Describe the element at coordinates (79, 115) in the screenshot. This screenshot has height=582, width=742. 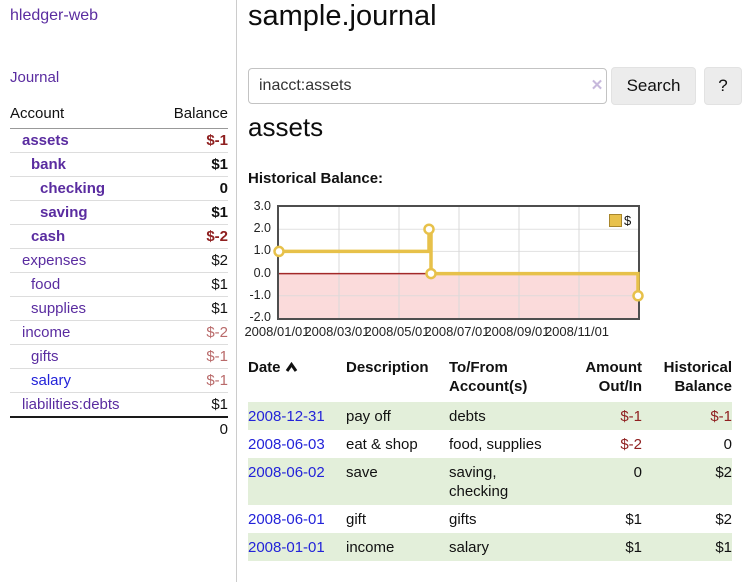
I see `accounts-header-account: Account` at that location.